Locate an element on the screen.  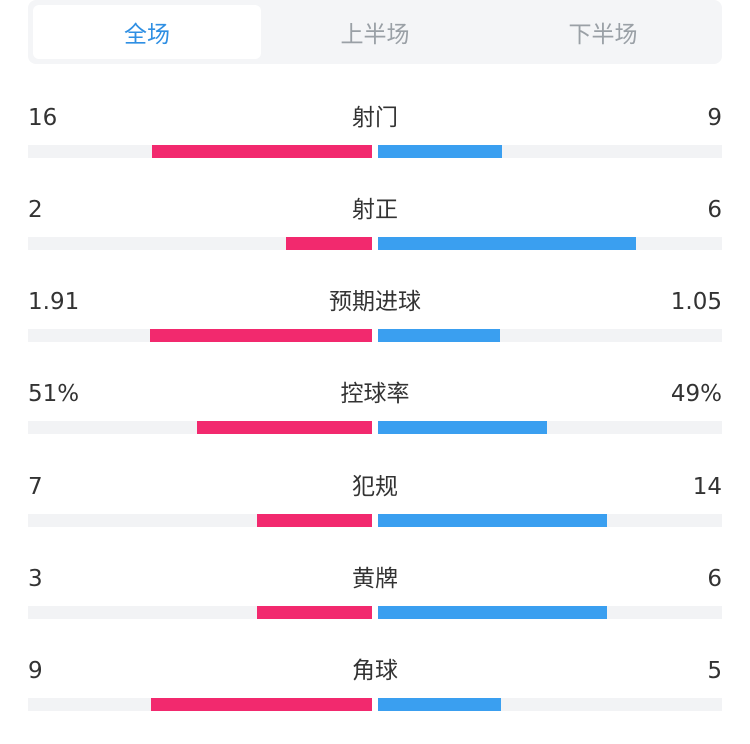
stat-row-expected-goals: 1.91 预期进球 1.05 is located at coordinates (375, 315).